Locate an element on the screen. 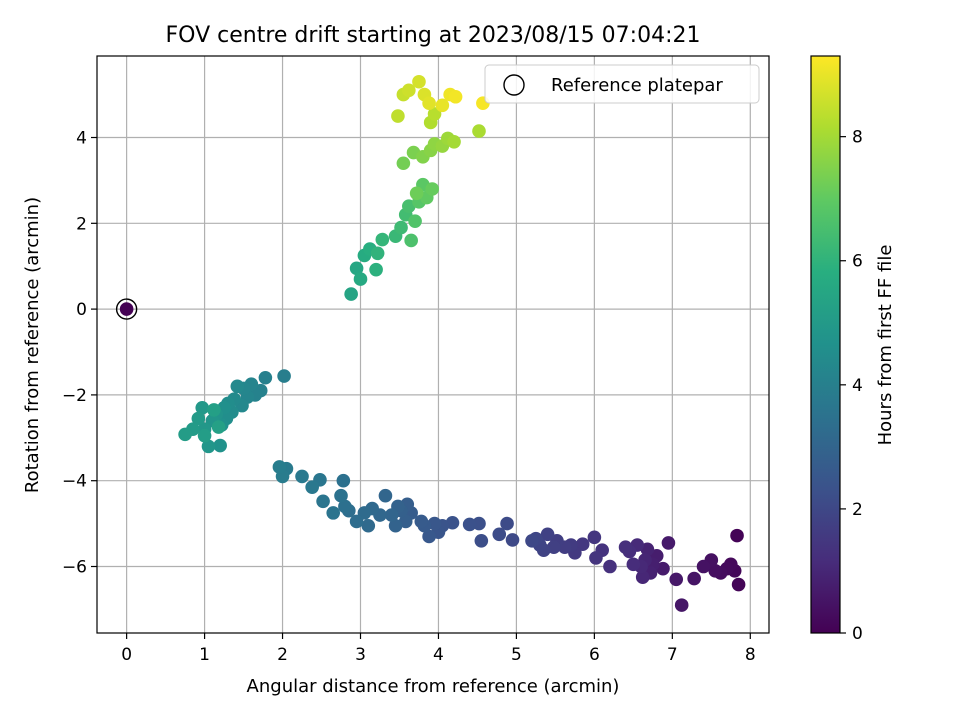  colorbar-tick-label: 6 is located at coordinates (857, 262).